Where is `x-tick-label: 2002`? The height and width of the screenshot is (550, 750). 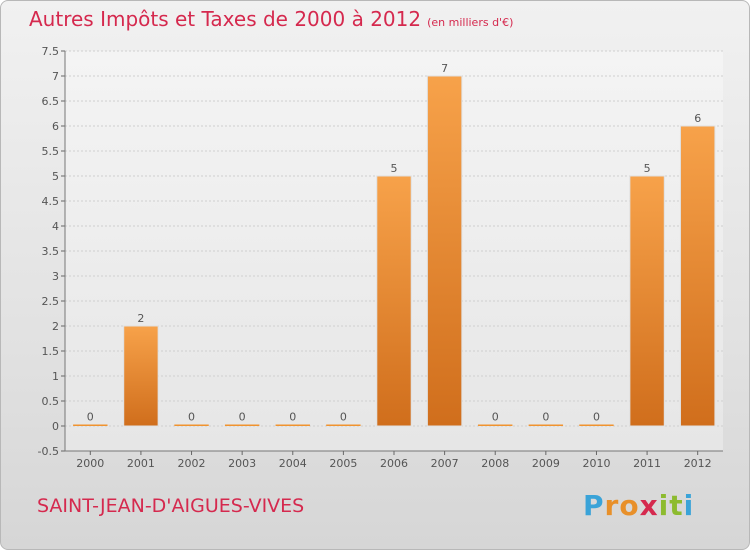 x-tick-label: 2002 is located at coordinates (192, 463).